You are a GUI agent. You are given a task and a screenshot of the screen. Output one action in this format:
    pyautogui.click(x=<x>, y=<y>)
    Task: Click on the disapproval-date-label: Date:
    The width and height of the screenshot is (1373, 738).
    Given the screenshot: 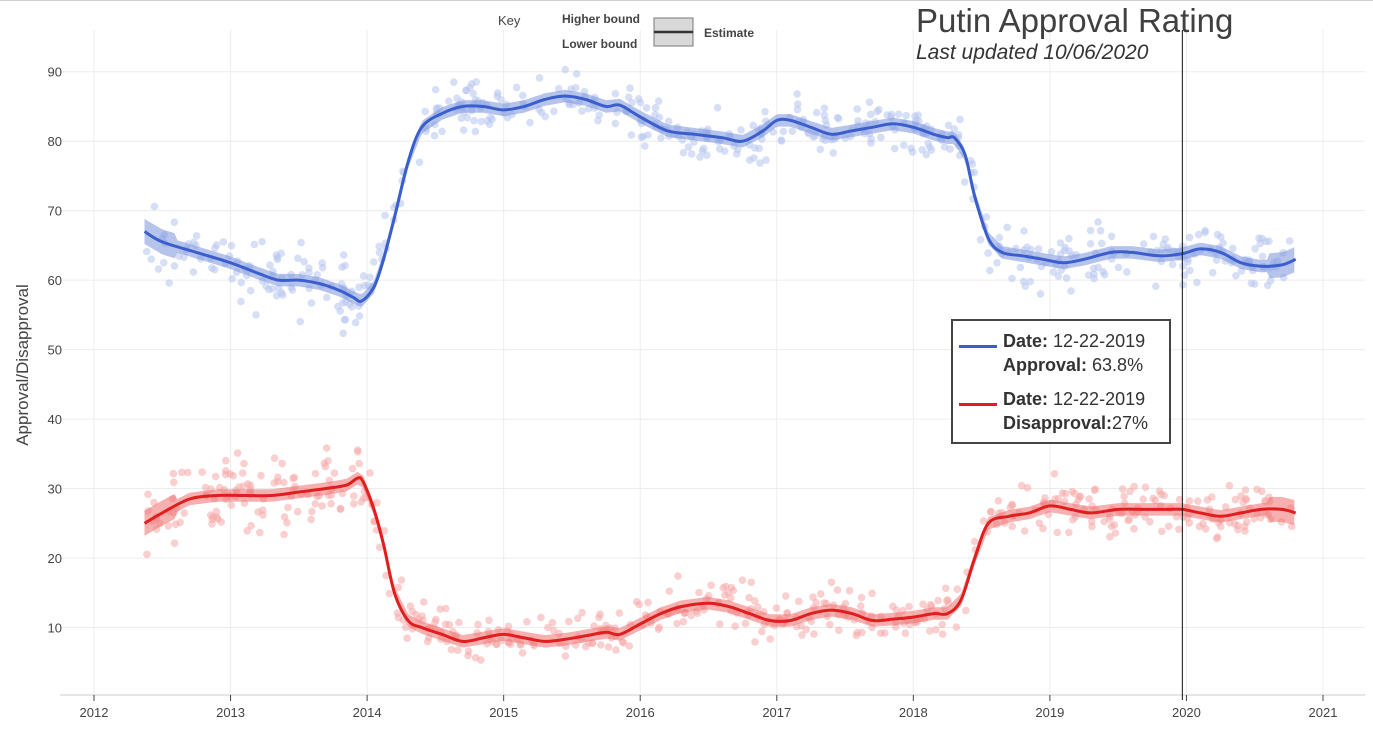 What is the action you would take?
    pyautogui.click(x=1026, y=399)
    